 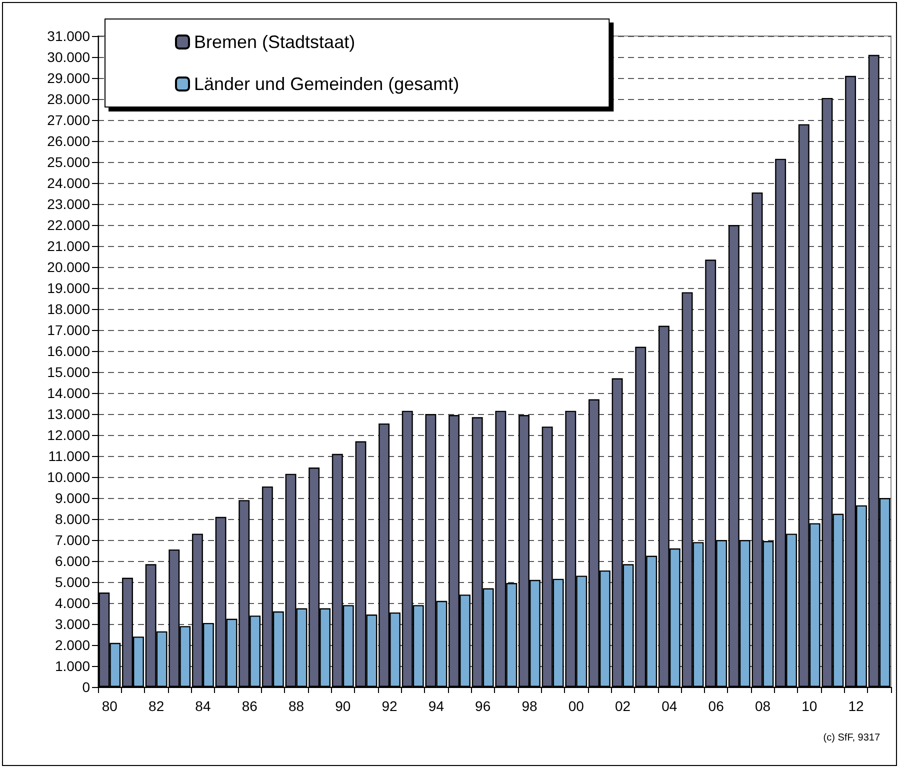 I want to click on y-tick-label: 0, so click(x=86, y=687).